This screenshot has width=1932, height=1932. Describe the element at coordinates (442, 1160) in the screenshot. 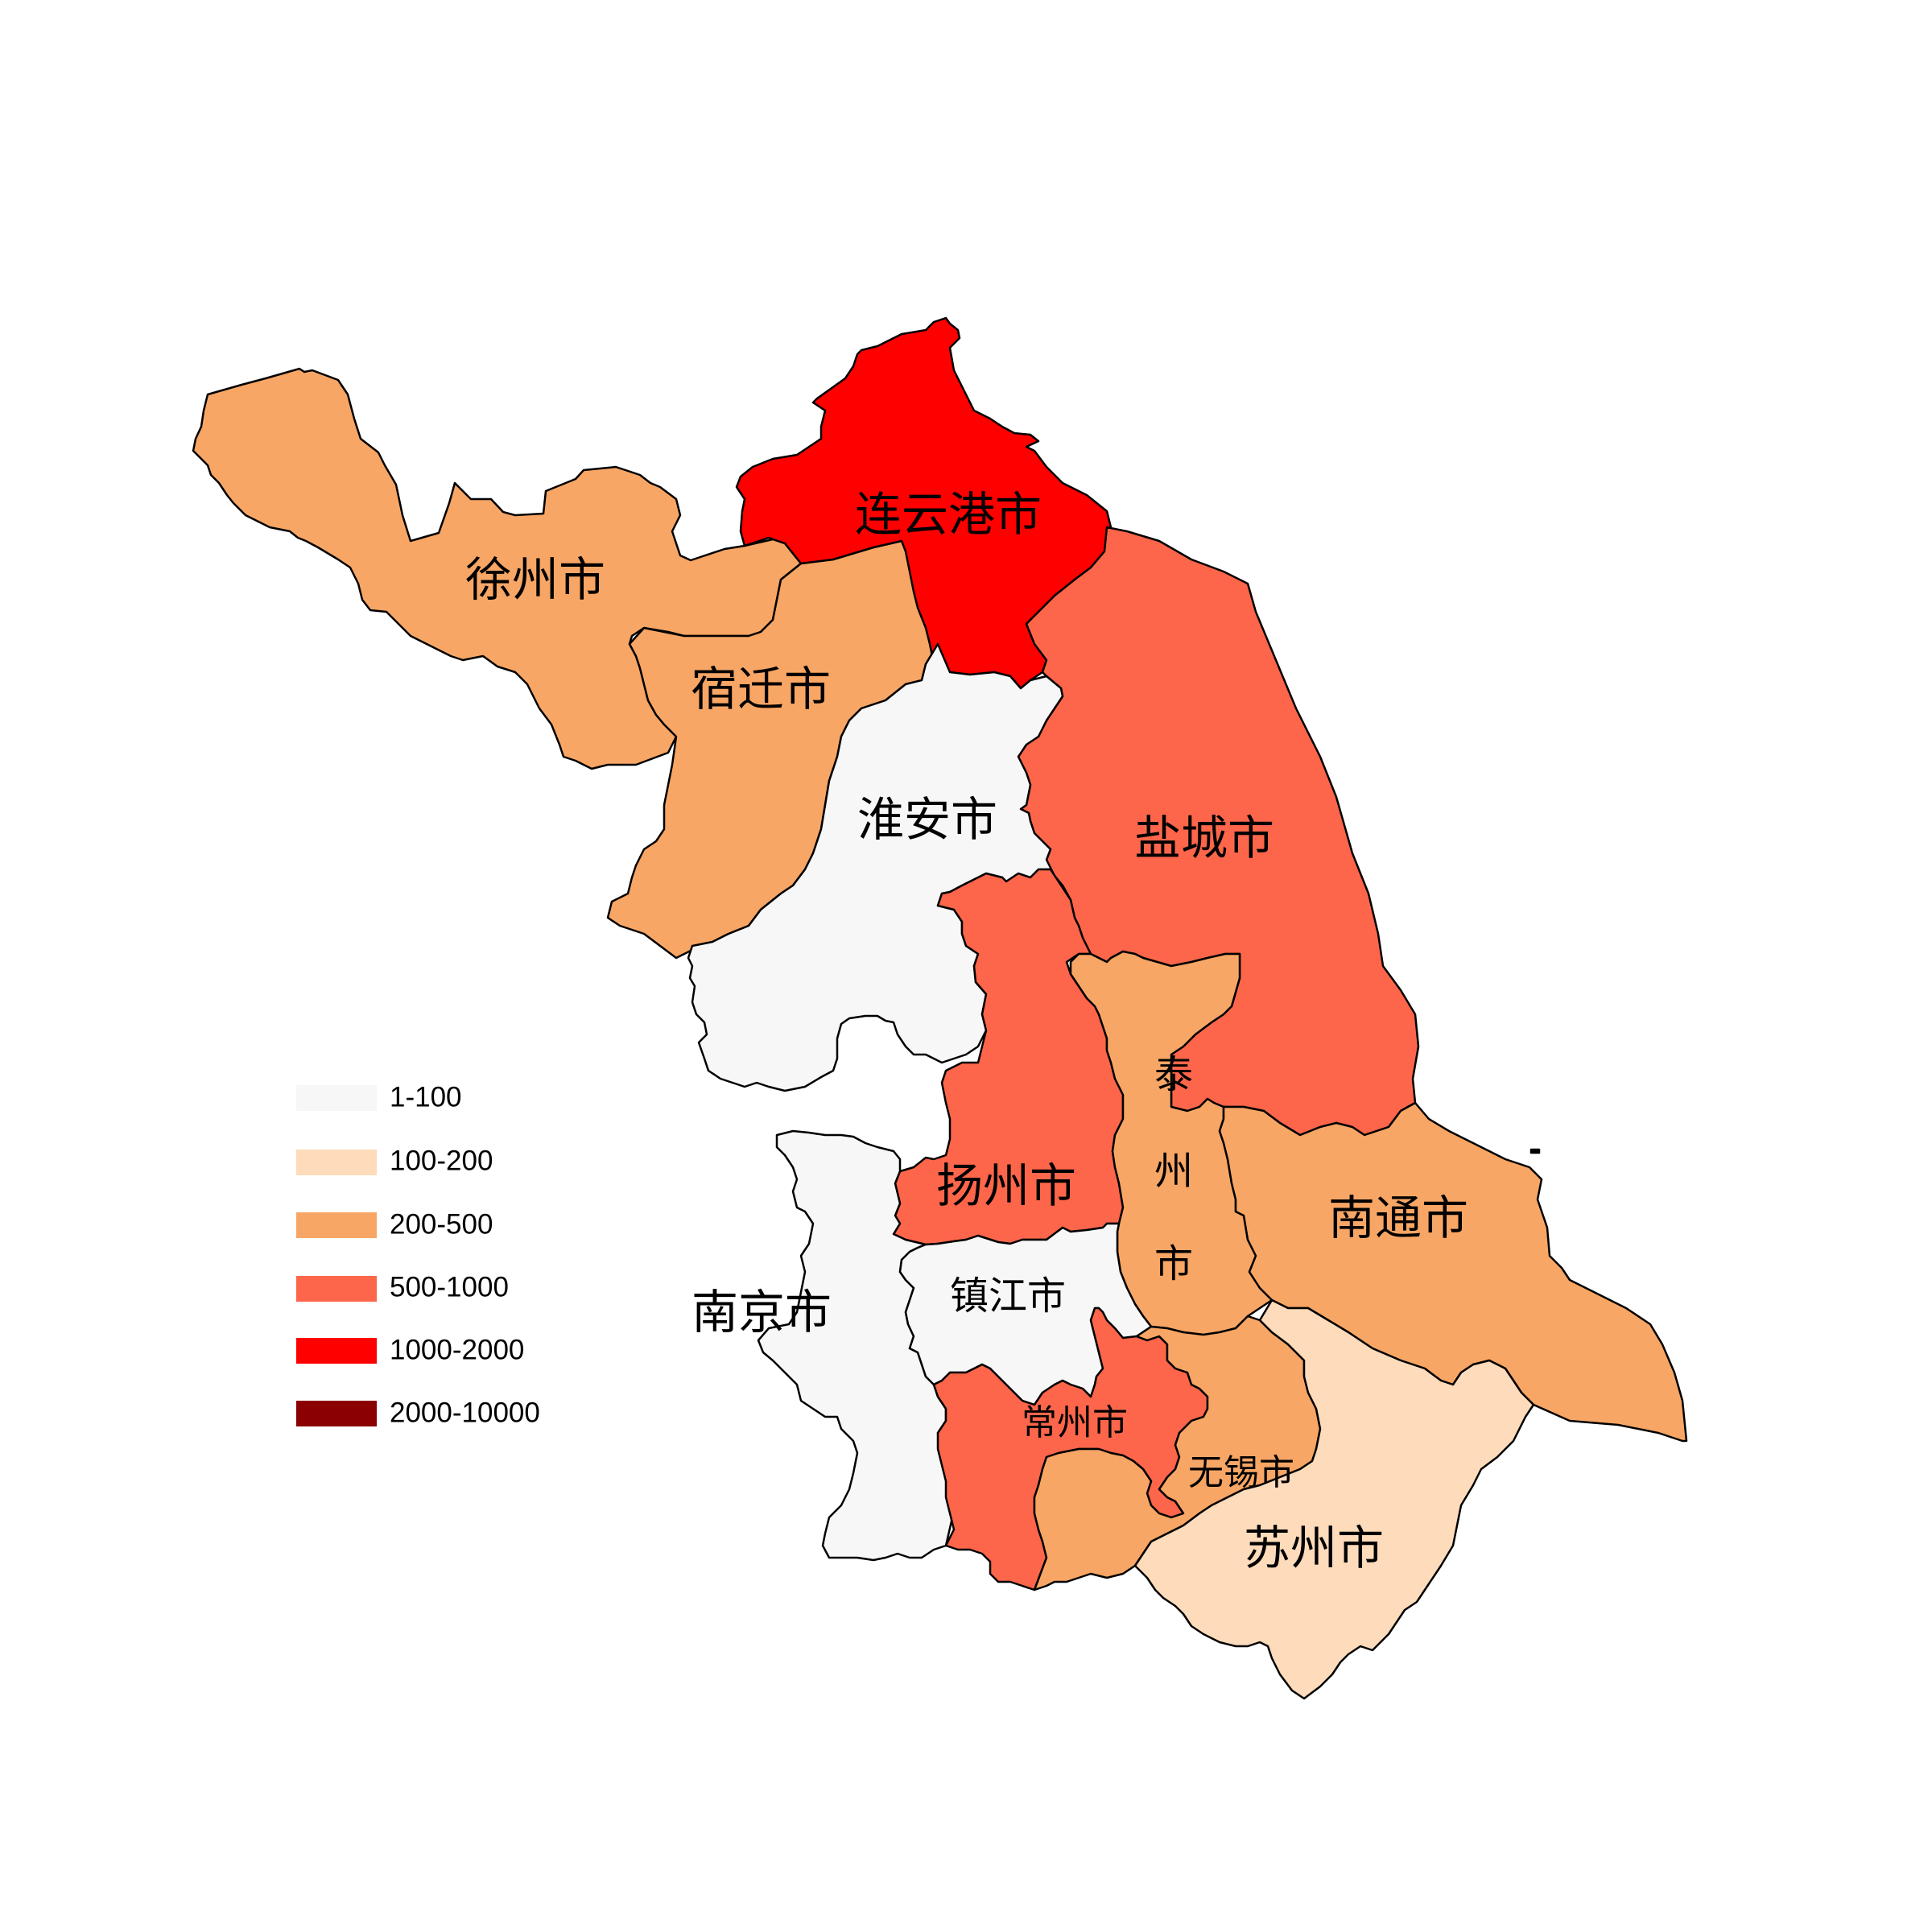

I see `legend-label: 100-200` at that location.